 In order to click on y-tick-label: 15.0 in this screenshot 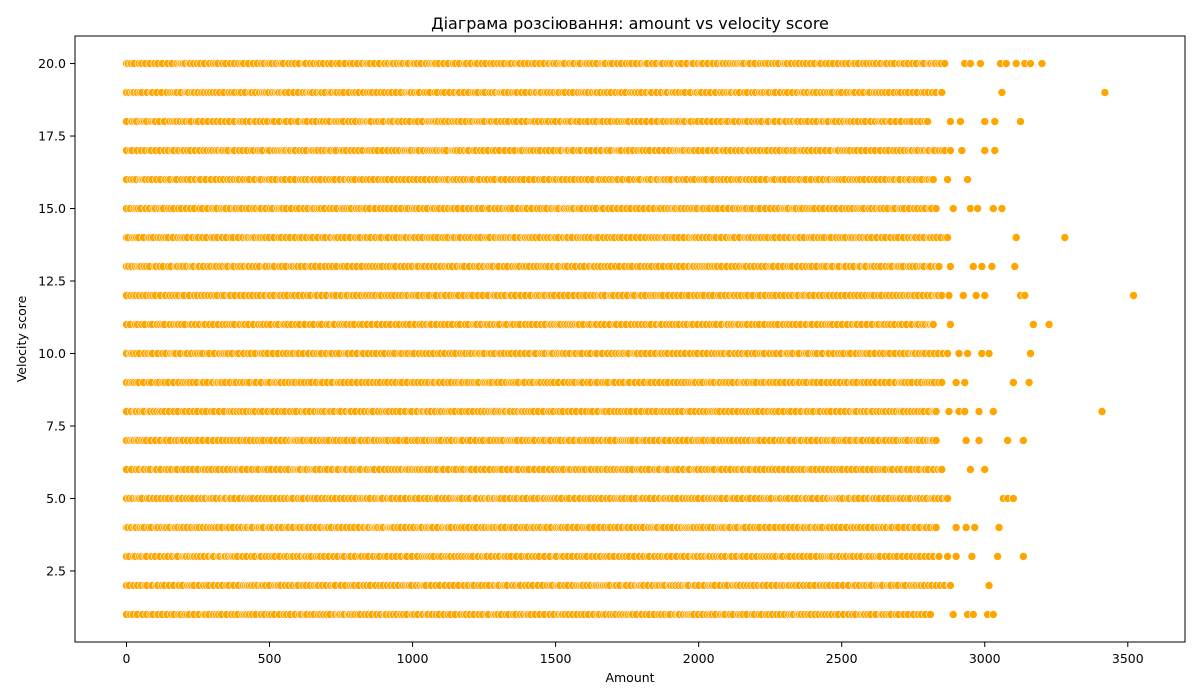, I will do `click(52, 208)`.